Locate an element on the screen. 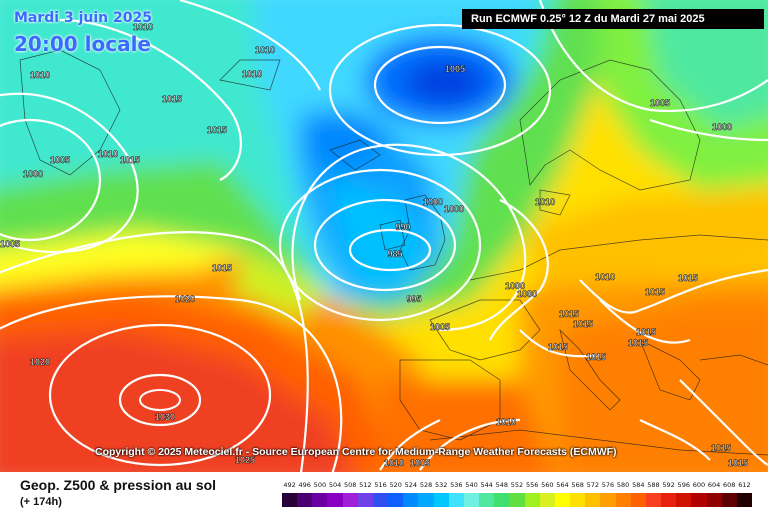 The height and width of the screenshot is (512, 768). legend-tick-label: 512 is located at coordinates (365, 485).